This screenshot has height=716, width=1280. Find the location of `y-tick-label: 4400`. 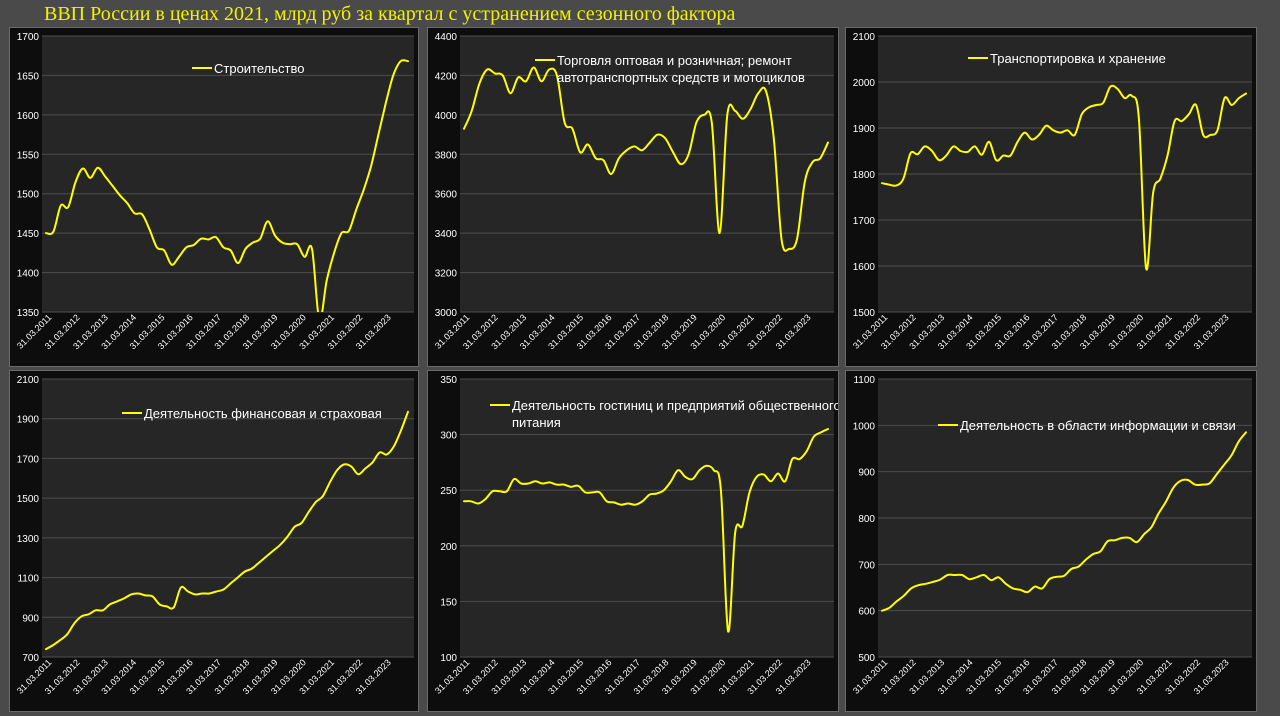

y-tick-label: 4400 is located at coordinates (446, 37).